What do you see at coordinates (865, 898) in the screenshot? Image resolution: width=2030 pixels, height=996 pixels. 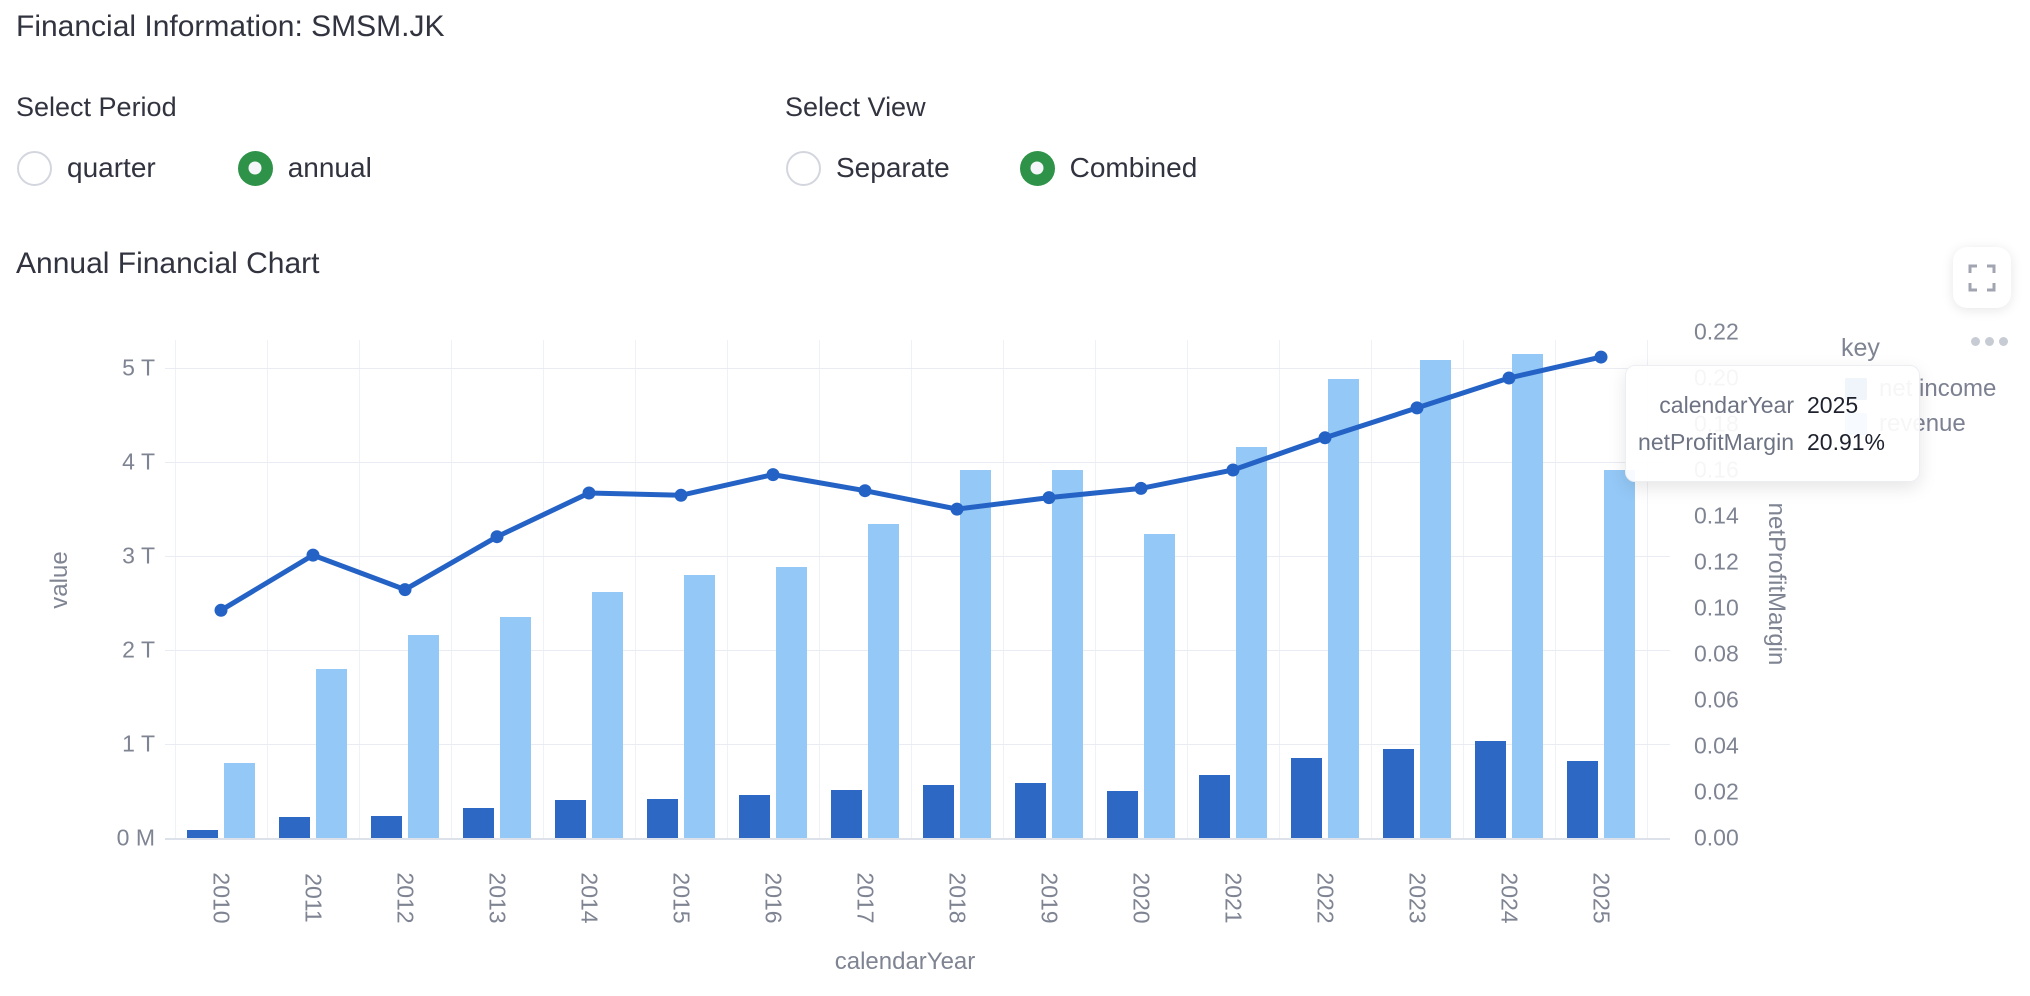 I see `x-tick-label: 2017` at bounding box center [865, 898].